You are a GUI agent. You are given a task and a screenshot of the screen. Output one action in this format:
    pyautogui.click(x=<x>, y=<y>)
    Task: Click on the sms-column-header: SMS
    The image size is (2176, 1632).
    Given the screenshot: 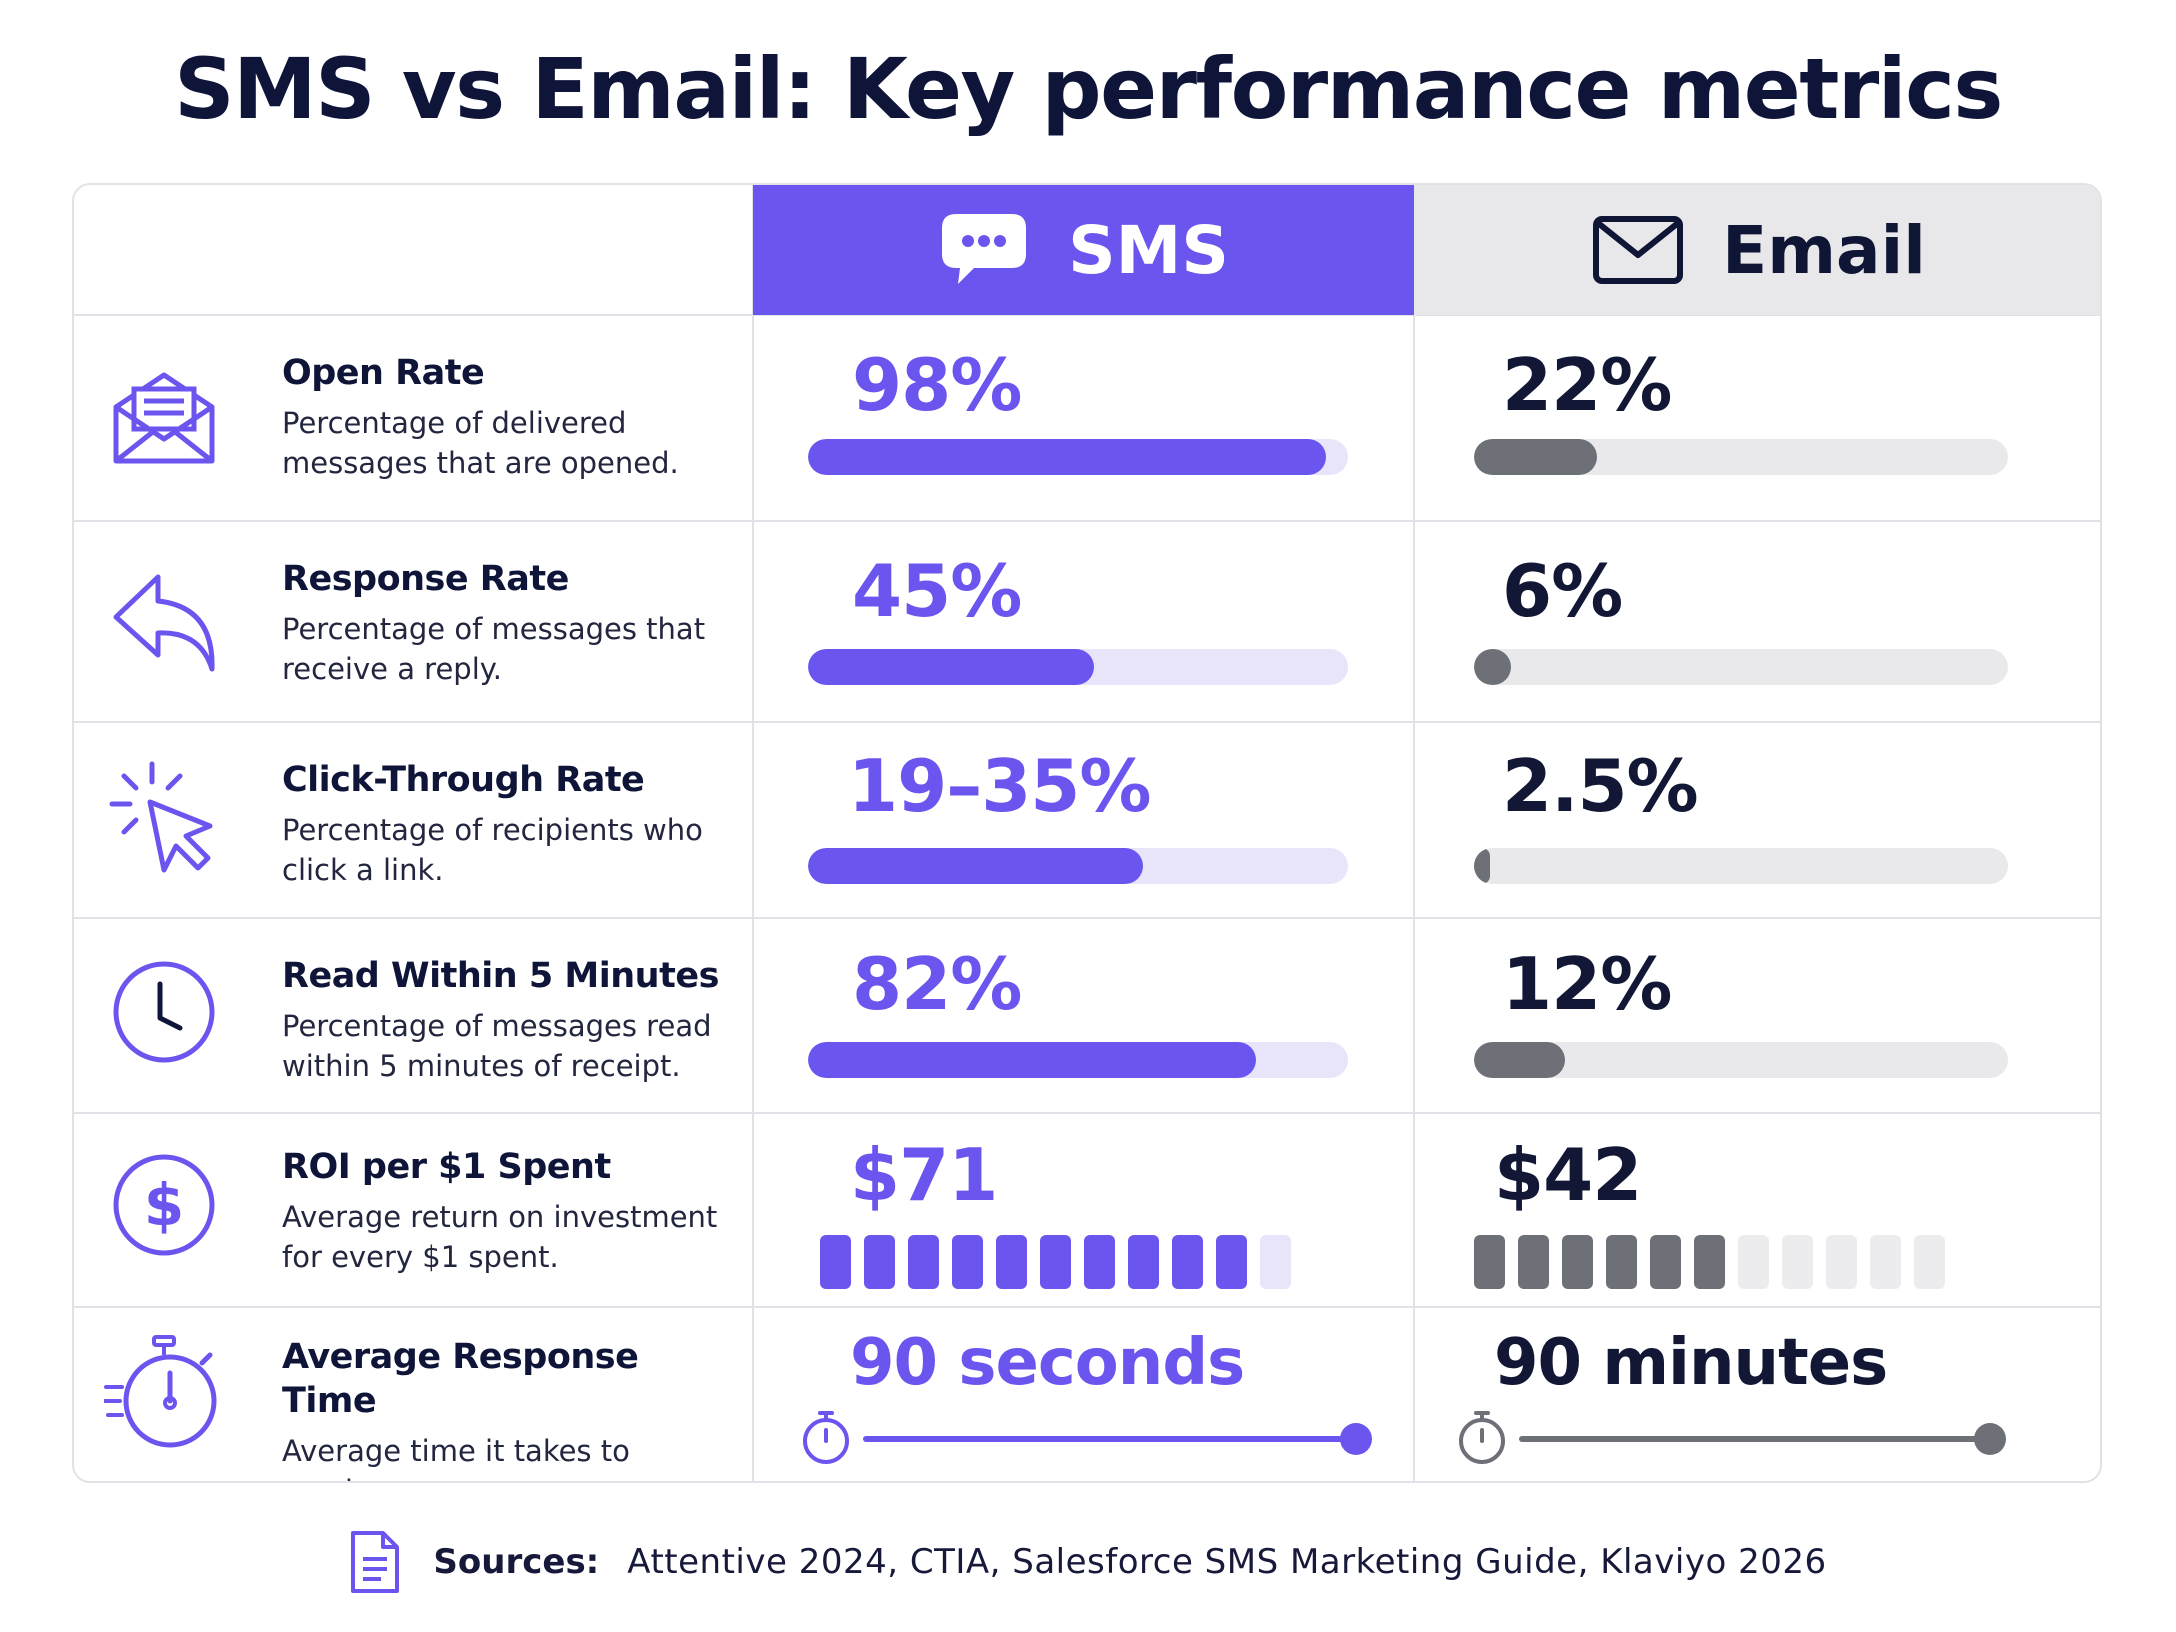 What is the action you would take?
    pyautogui.click(x=1083, y=250)
    